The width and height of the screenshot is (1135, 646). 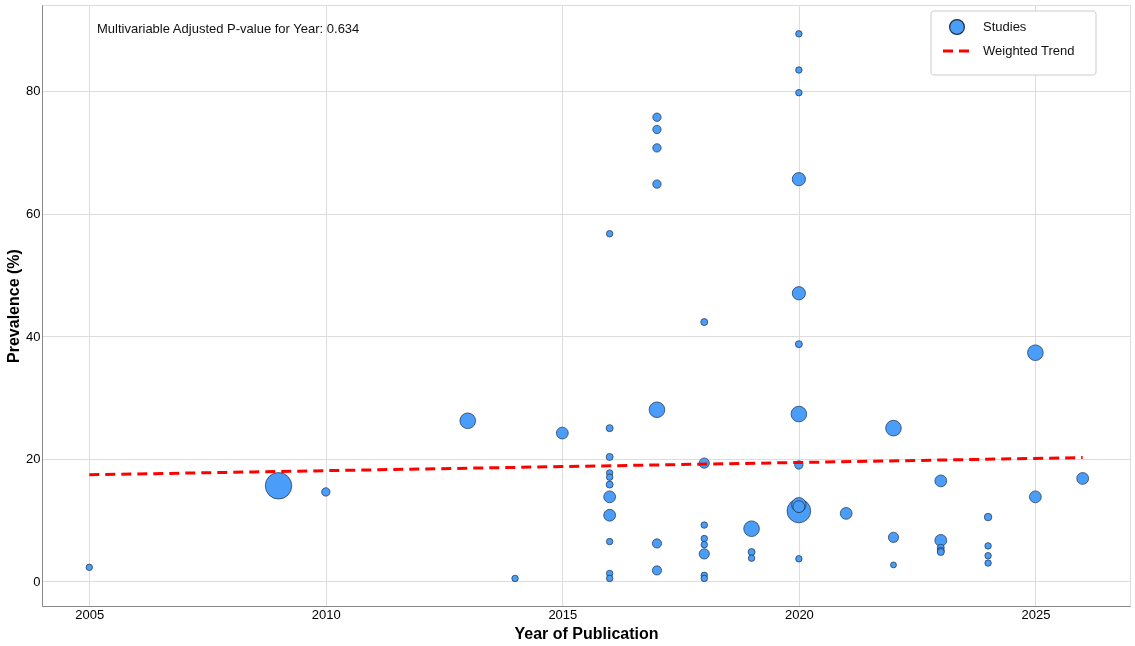 I want to click on legend-label: Weighted Trend, so click(x=1029, y=50).